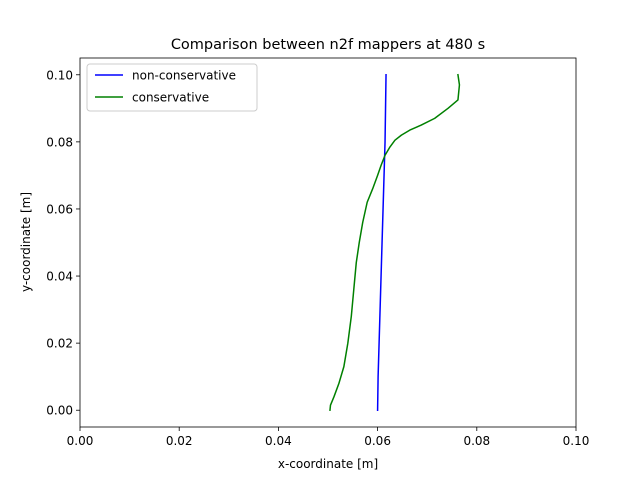  I want to click on y-tick-label: 0.10, so click(59, 75).